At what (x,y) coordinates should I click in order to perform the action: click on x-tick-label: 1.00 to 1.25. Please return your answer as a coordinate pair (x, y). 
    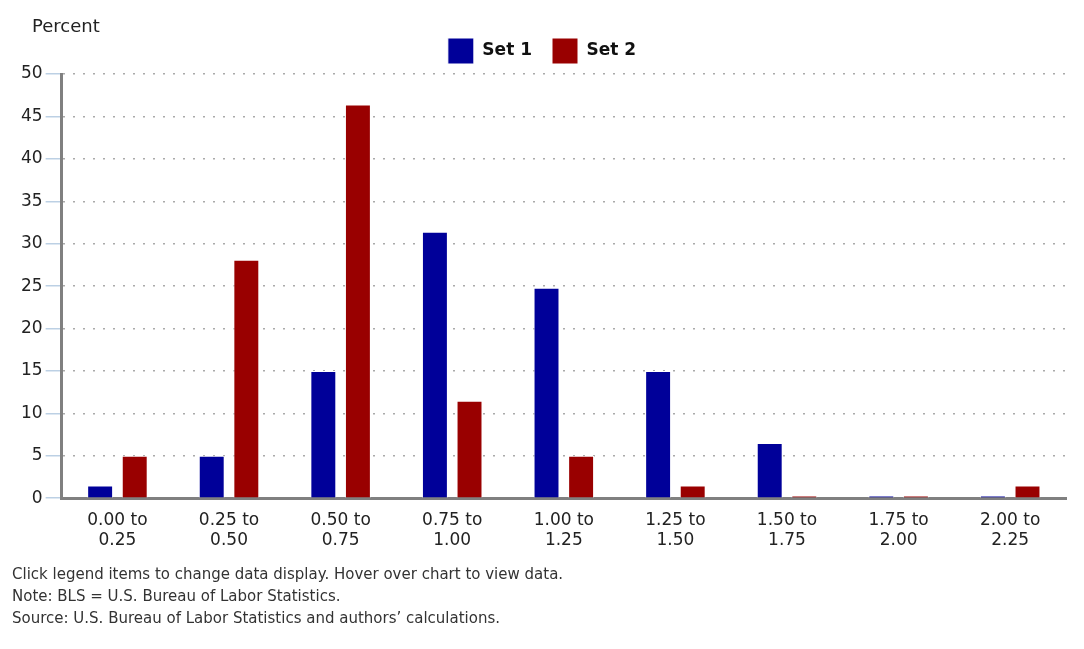
    Looking at the image, I should click on (563, 529).